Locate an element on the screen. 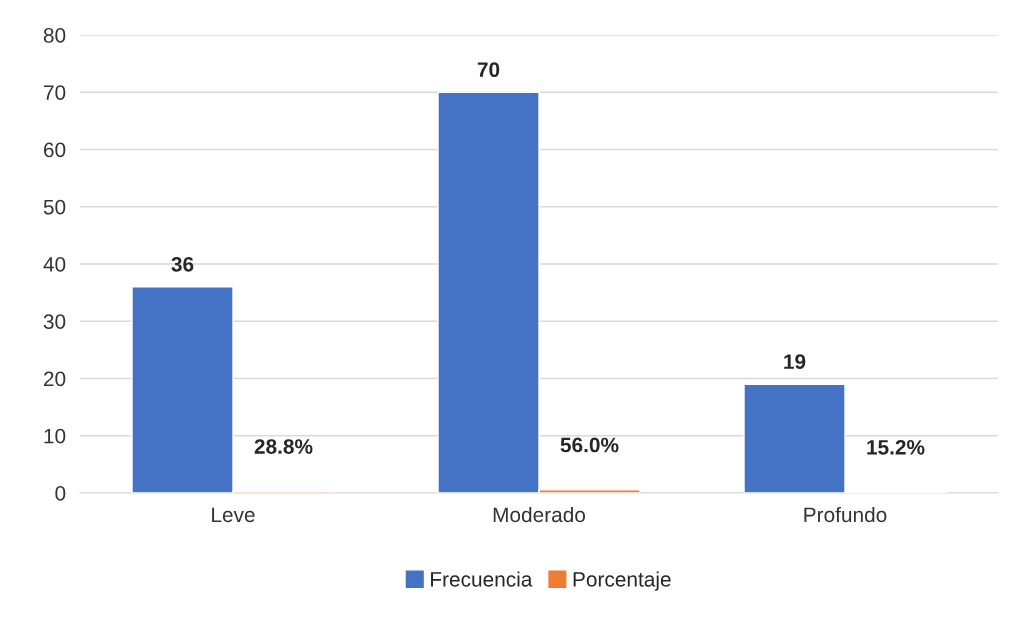 Image resolution: width=1013 pixels, height=618 pixels. y-tick-label: 10 is located at coordinates (55, 436).